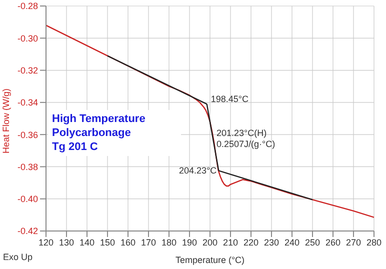 This screenshot has height=269, width=386. Describe the element at coordinates (92, 133) in the screenshot. I see `annotation: Polycarbonage` at that location.